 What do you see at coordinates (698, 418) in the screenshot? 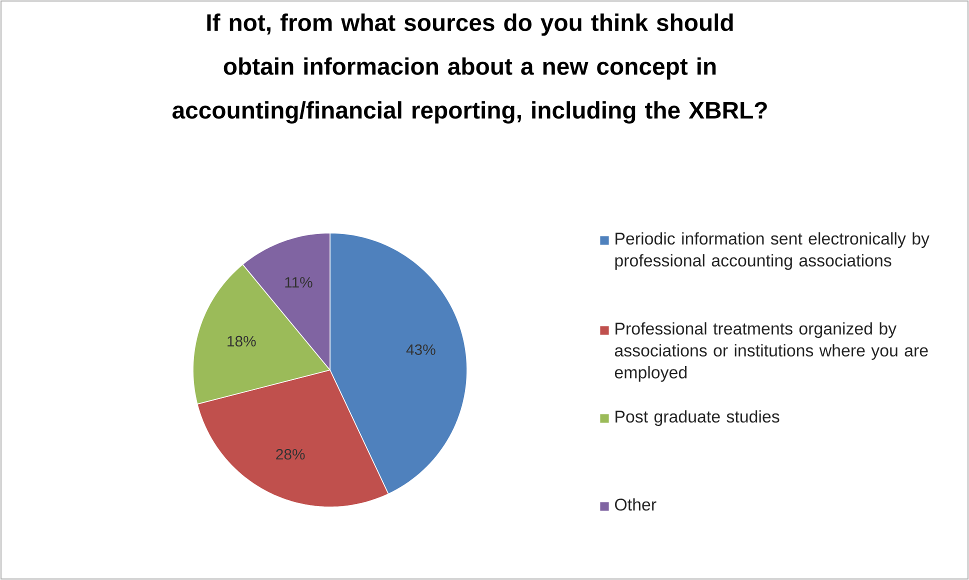
I see `legend-label: Post graduate studies` at bounding box center [698, 418].